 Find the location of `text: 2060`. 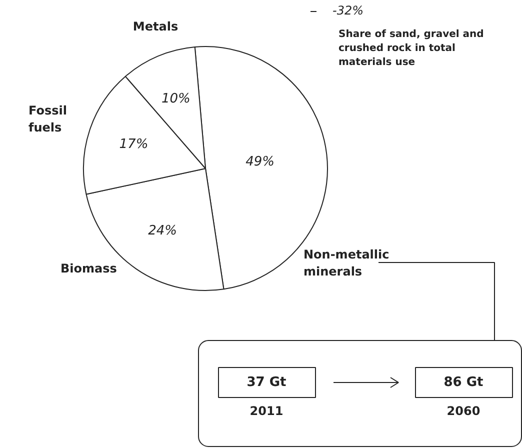

text: 2060 is located at coordinates (463, 411).